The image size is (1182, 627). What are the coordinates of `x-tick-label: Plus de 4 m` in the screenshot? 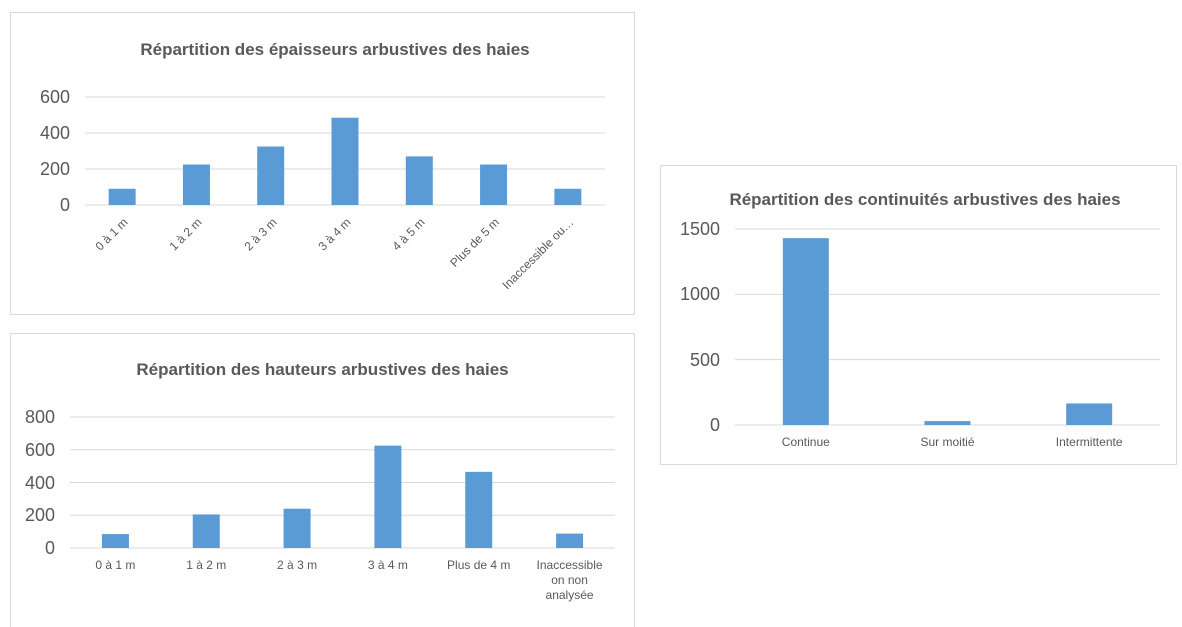 It's located at (479, 565).